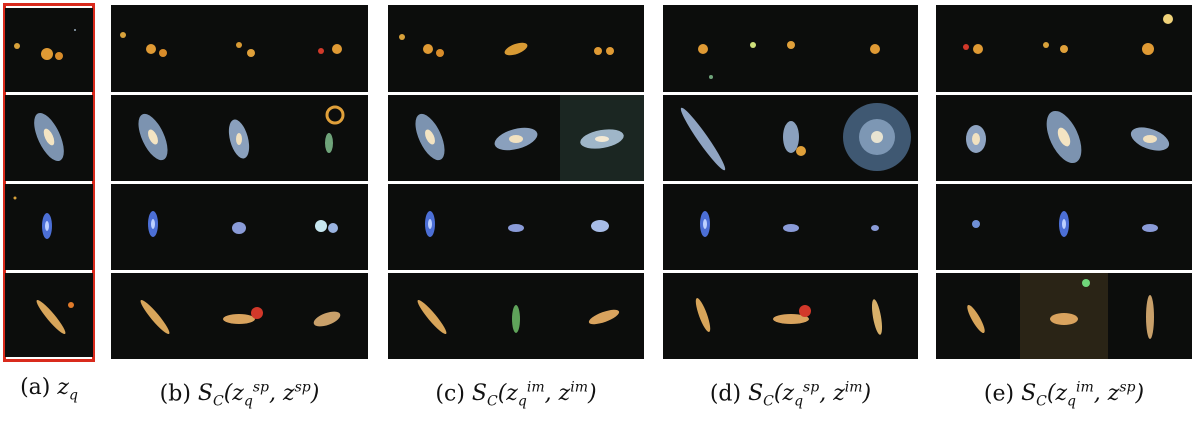  What do you see at coordinates (35, 387) in the screenshot?
I see `caption-a-label: (a)` at bounding box center [35, 387].